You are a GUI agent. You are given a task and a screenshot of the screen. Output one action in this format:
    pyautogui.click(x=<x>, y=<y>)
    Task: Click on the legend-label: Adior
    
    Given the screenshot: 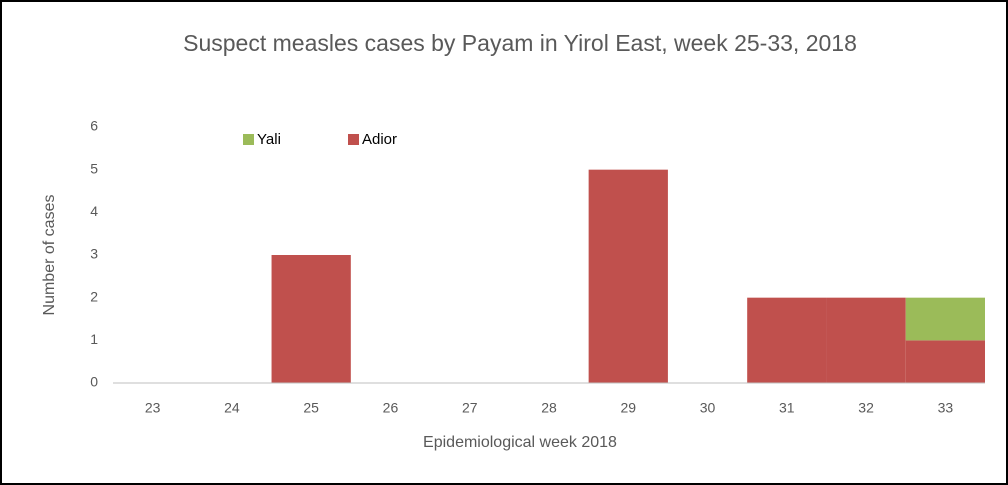 What is the action you would take?
    pyautogui.click(x=379, y=139)
    